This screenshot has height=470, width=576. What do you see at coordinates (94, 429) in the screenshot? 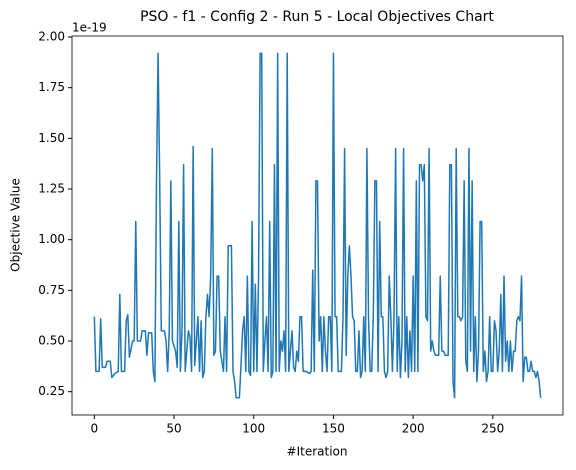
I see `x-tick-label: 0` at bounding box center [94, 429].